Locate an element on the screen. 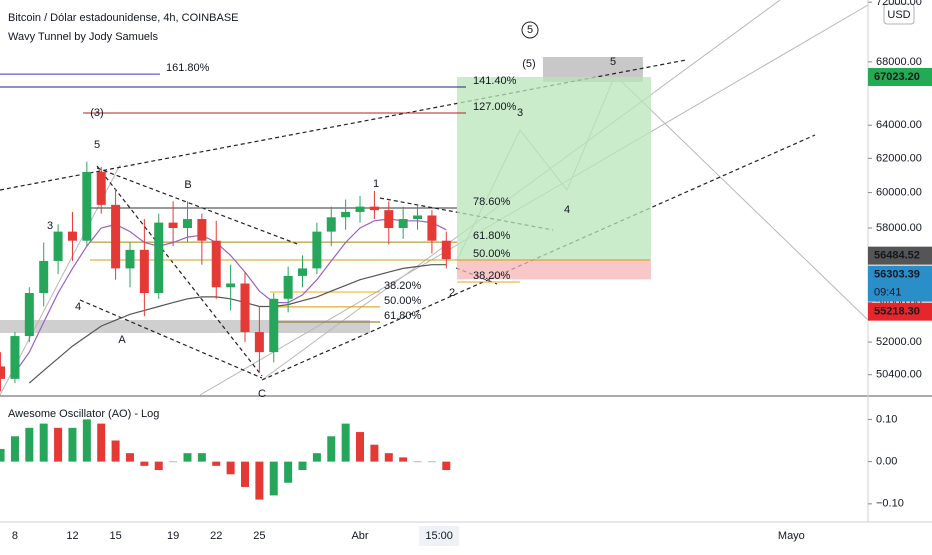  x-tick-label: Abr is located at coordinates (359, 536).